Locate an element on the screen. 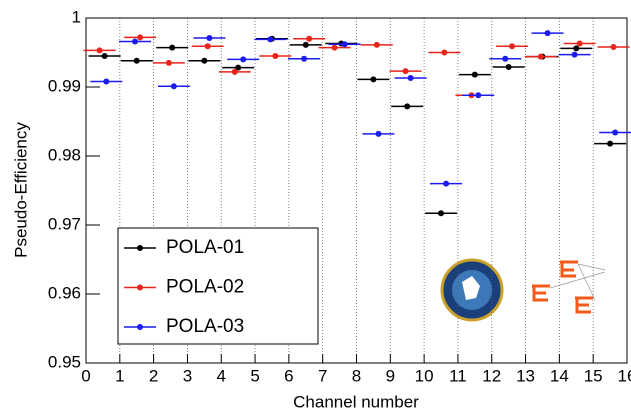 Image resolution: width=631 pixels, height=415 pixels. legend-label: POLA-01 is located at coordinates (205, 247).